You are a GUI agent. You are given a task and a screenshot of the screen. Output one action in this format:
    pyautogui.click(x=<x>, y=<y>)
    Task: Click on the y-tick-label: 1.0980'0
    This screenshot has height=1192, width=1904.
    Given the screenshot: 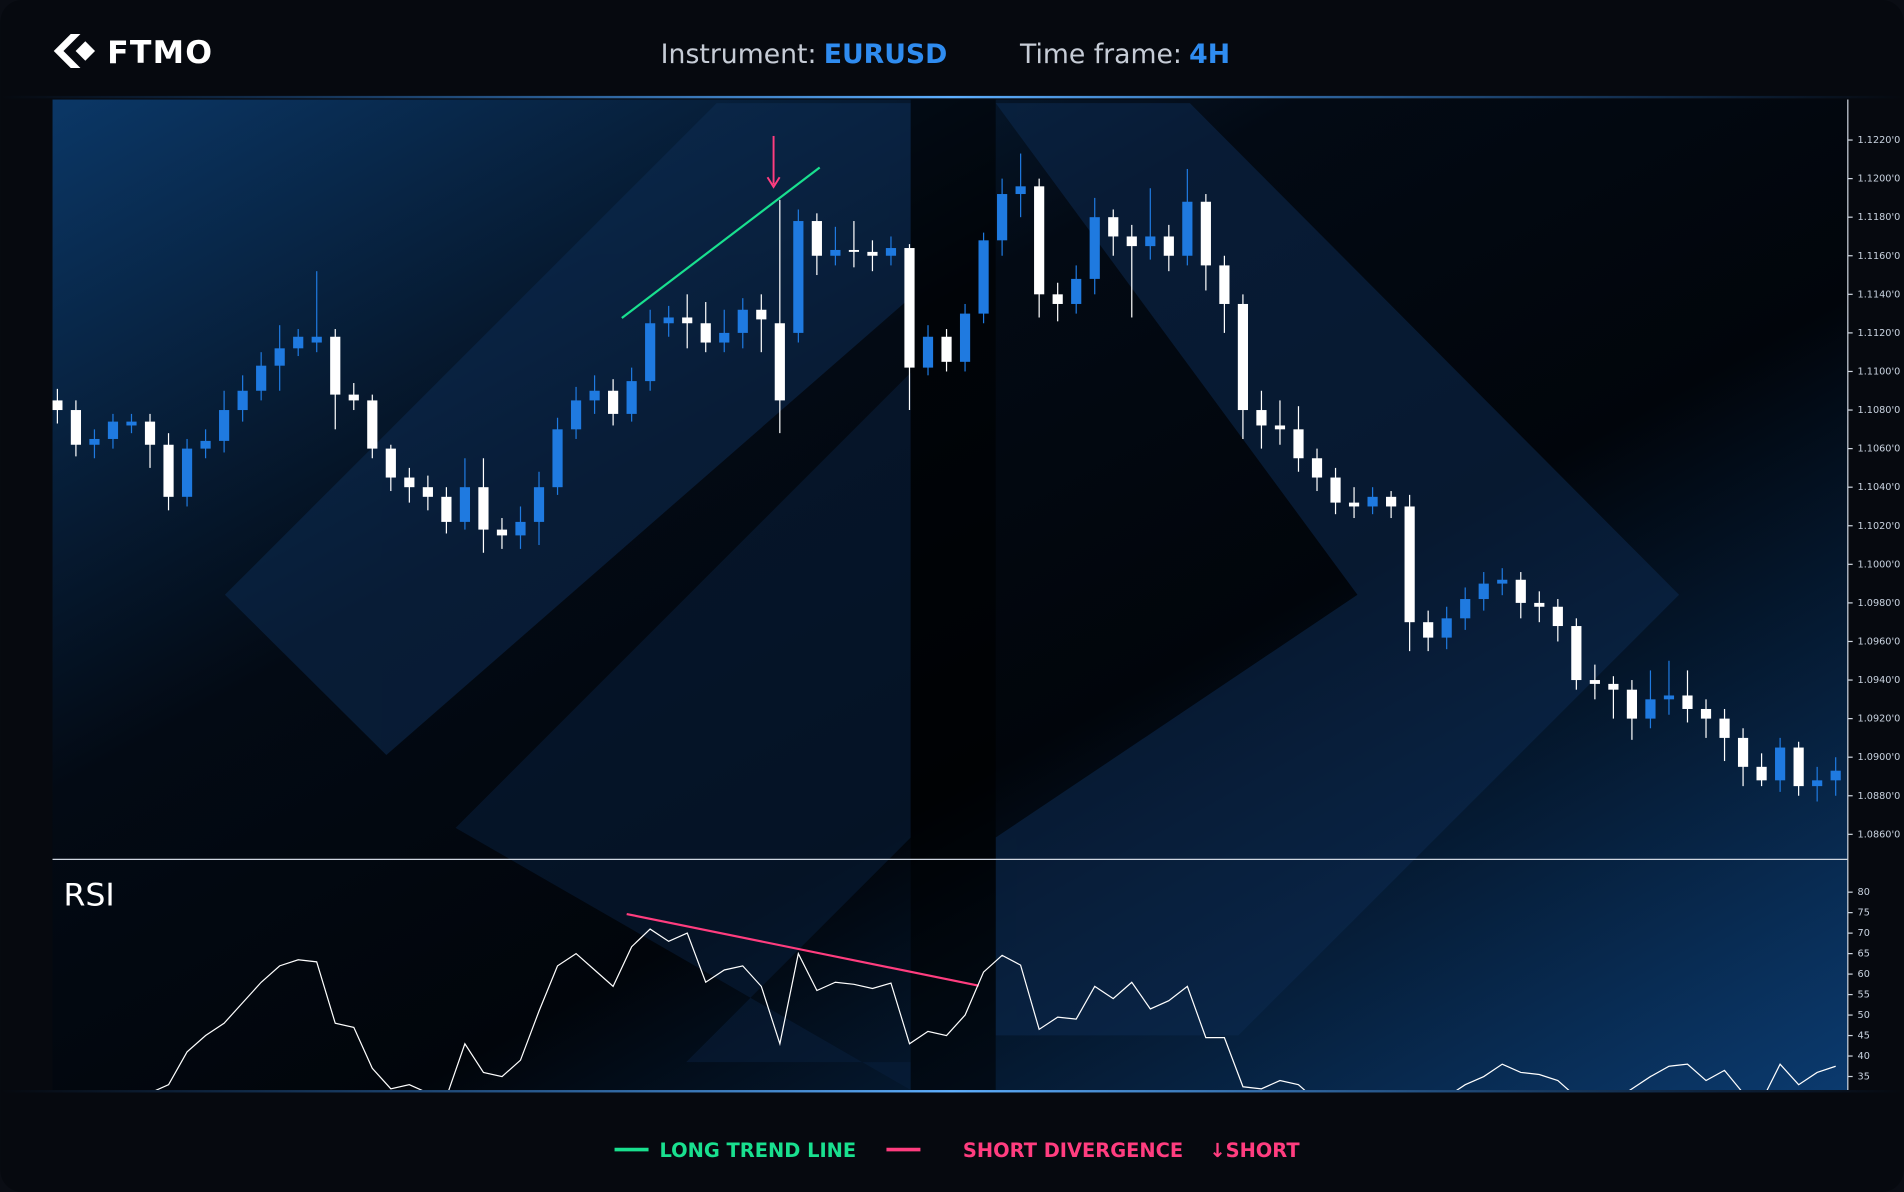 What is the action you would take?
    pyautogui.click(x=1879, y=603)
    